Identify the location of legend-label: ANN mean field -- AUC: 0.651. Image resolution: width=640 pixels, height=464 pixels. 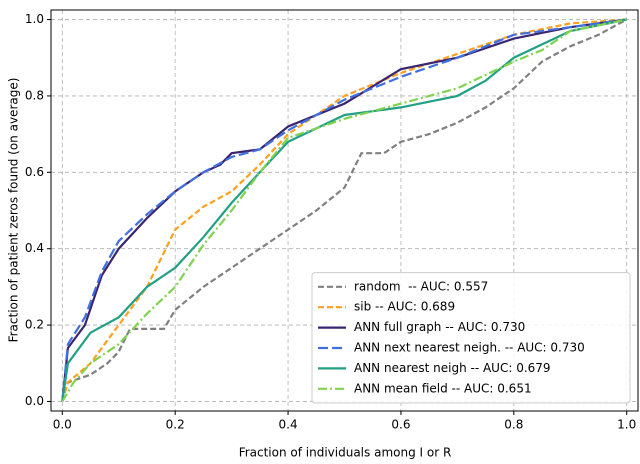
(443, 388).